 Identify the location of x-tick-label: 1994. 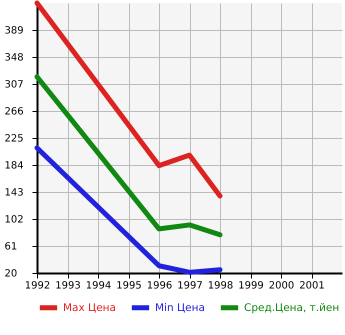
(99, 286).